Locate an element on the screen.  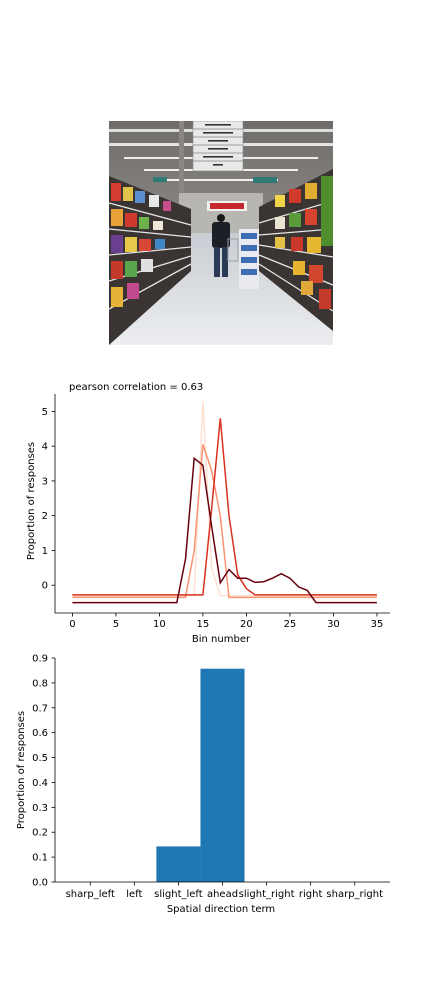
x-tick-label: 15 is located at coordinates (203, 624).